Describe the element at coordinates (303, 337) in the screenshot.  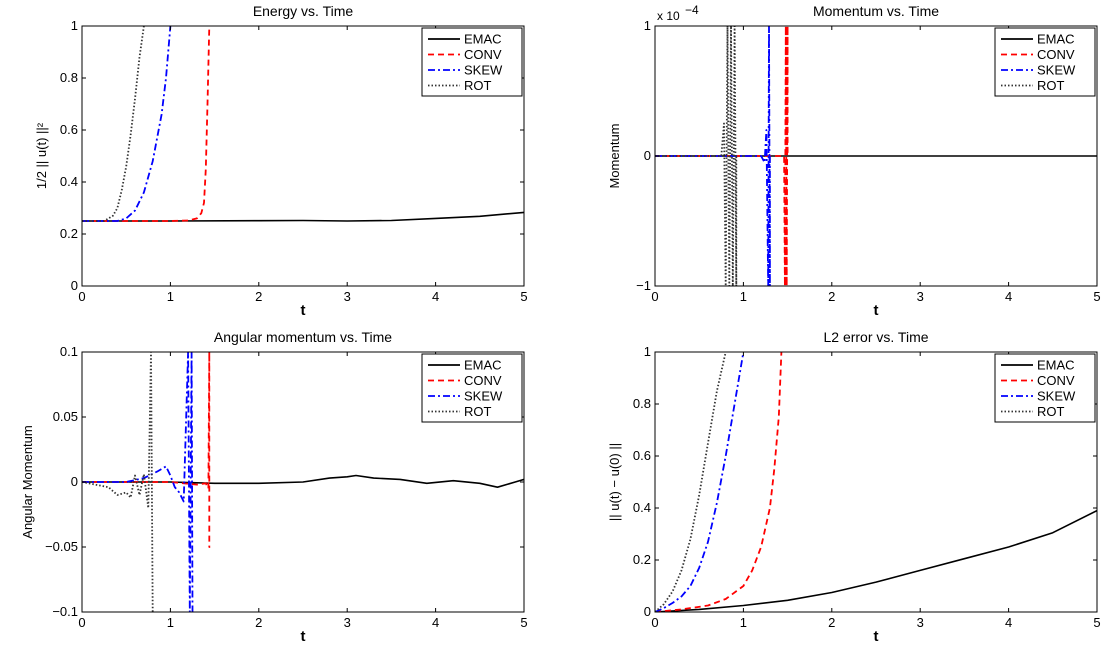
I see `chart-title: Angular momentum vs. Time` at that location.